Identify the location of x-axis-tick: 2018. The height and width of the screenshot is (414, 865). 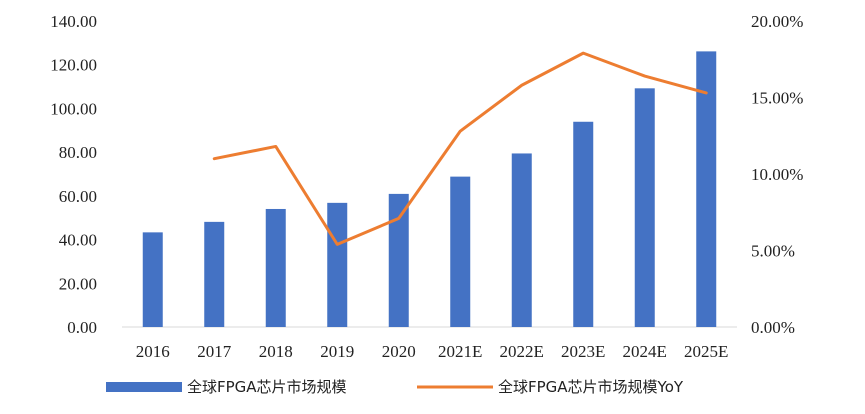
(276, 351).